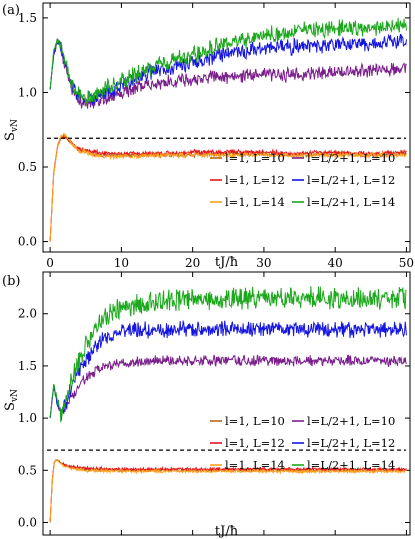 This screenshot has width=415, height=539. I want to click on x-tick-label: 20, so click(192, 263).